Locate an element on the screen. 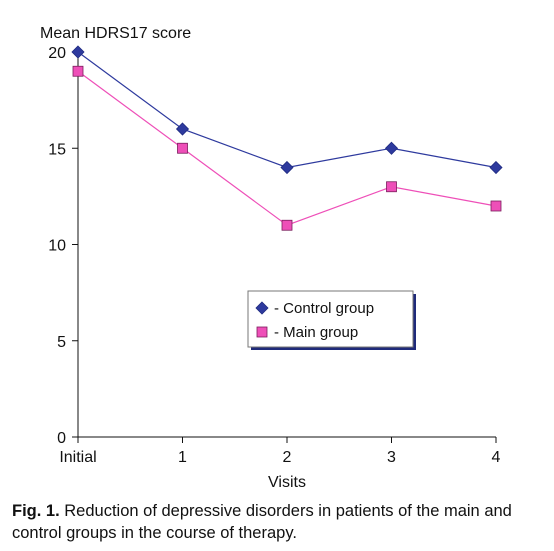 This screenshot has height=551, width=554. y-tick-label: 0 is located at coordinates (61, 438).